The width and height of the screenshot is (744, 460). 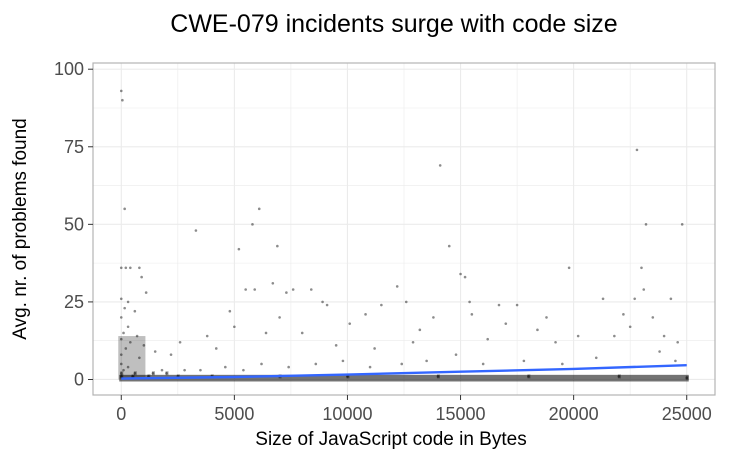 I want to click on y-axis-title: Avg. nr. of problems found, so click(x=20, y=228).